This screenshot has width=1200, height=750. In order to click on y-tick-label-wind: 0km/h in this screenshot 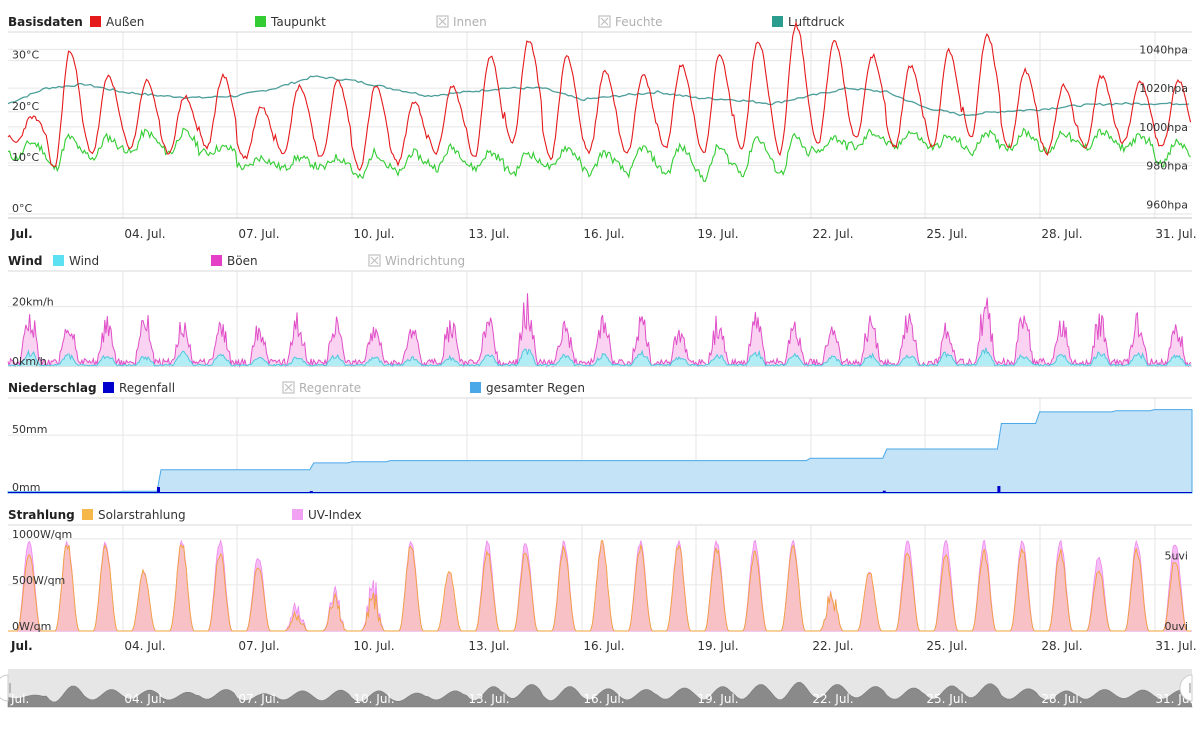, I will do `click(29, 361)`.